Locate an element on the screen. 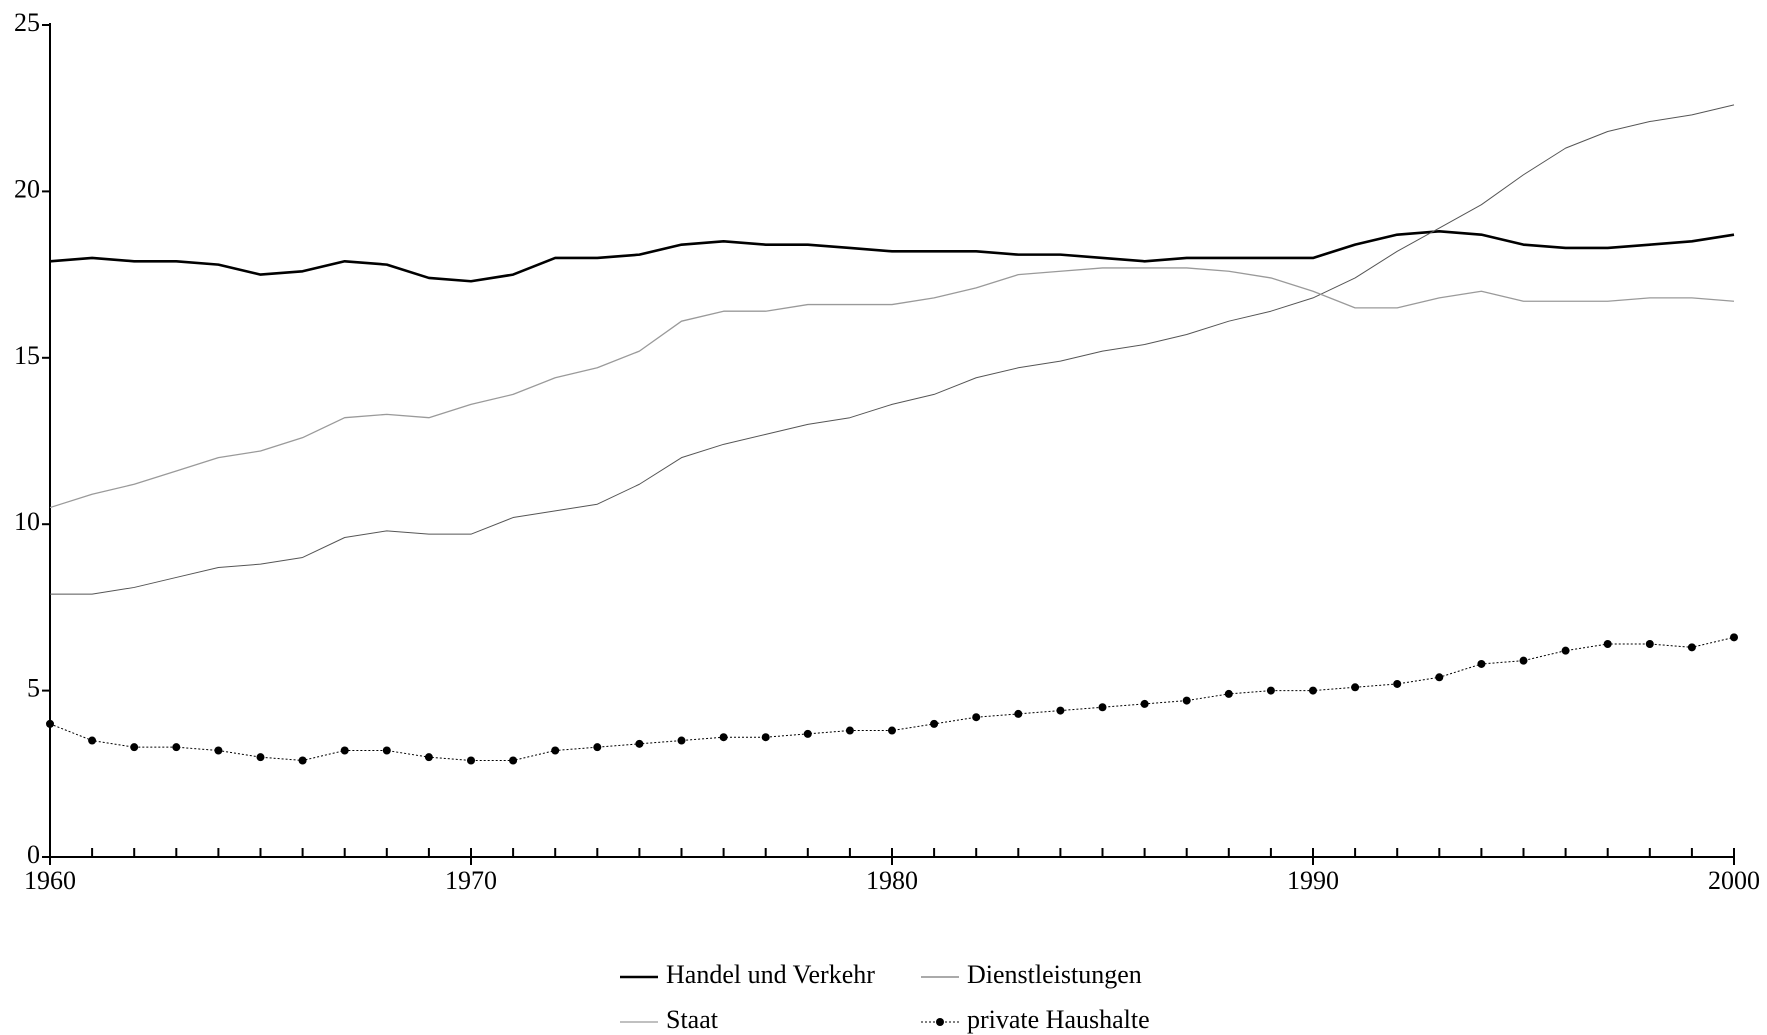 This screenshot has height=1035, width=1767. legend-label: private Haushalte is located at coordinates (1058, 1019).